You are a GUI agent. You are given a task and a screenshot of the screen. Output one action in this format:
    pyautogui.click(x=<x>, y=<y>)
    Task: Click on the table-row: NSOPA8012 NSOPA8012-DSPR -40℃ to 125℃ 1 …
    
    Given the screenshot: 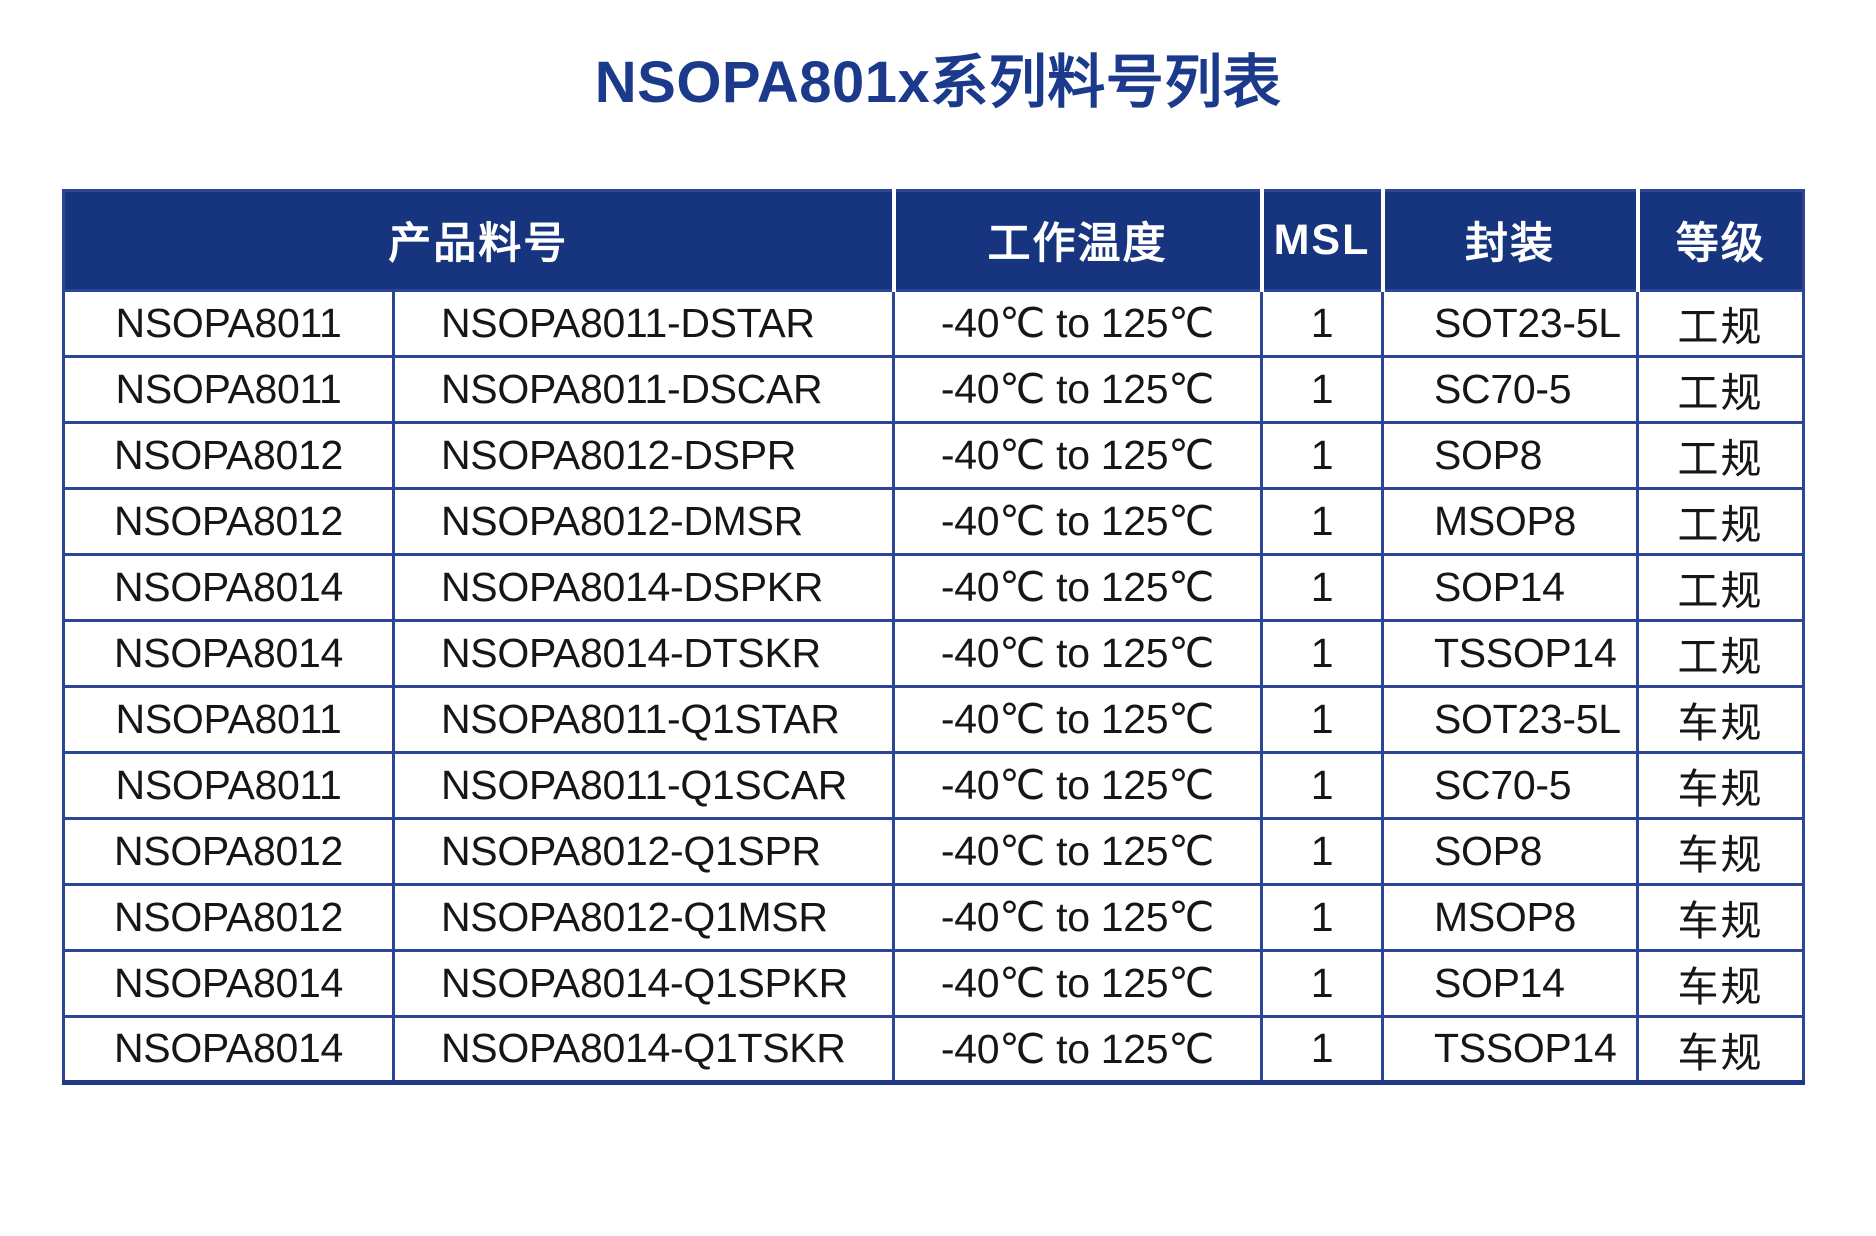 What is the action you would take?
    pyautogui.click(x=933, y=455)
    